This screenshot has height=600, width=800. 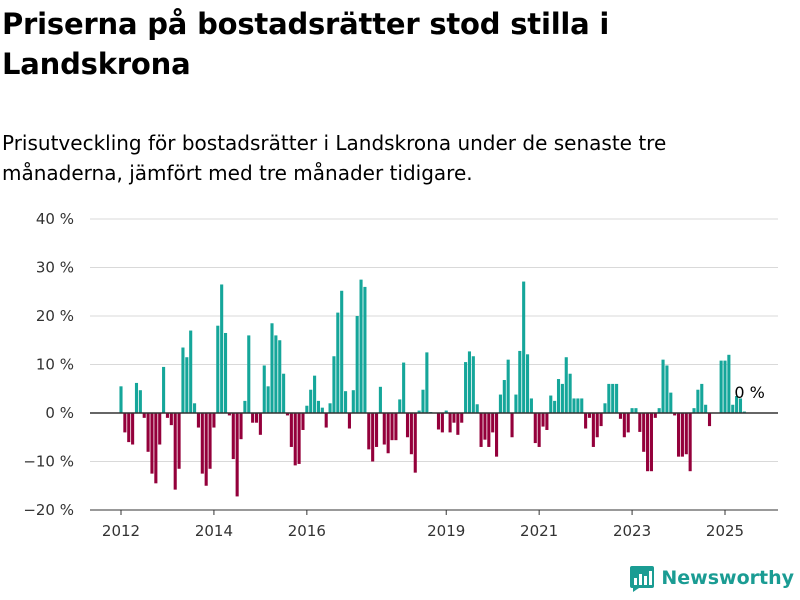 What do you see at coordinates (446, 531) in the screenshot?
I see `x-tick-label: 2019` at bounding box center [446, 531].